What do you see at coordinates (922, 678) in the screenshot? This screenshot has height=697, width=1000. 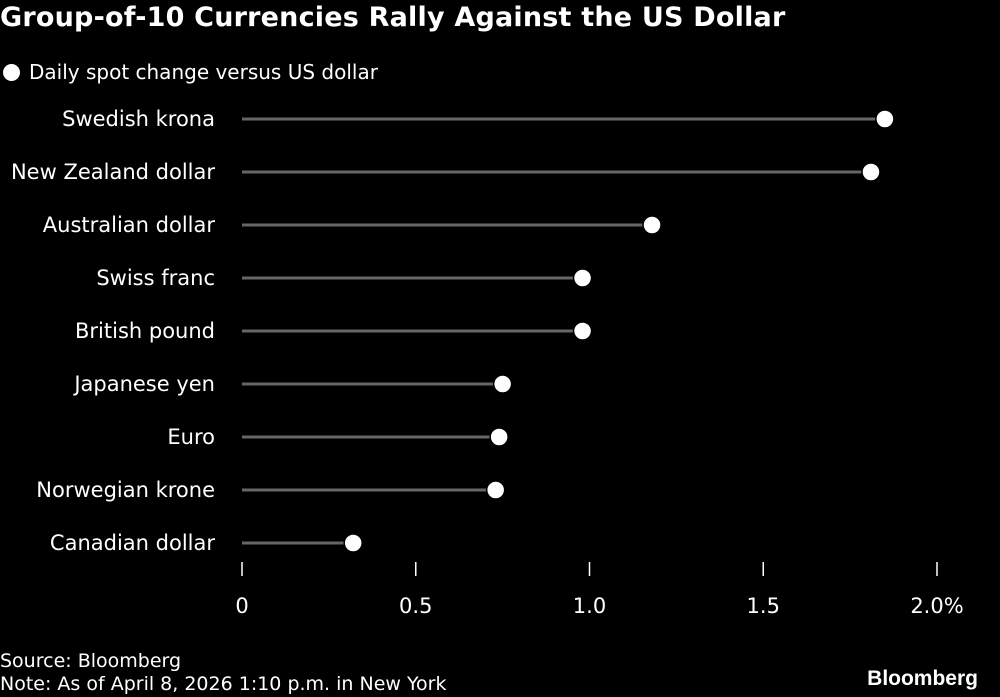 I see `bloomberg-logo: Bloomberg` at bounding box center [922, 678].